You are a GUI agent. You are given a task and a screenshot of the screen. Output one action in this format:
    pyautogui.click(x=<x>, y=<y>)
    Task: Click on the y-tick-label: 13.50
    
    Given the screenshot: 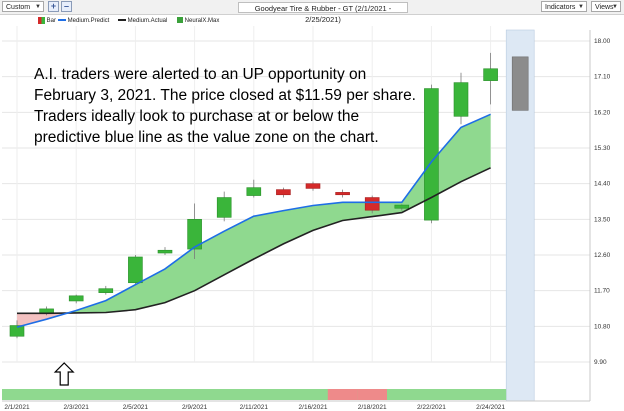 What is the action you would take?
    pyautogui.click(x=602, y=219)
    